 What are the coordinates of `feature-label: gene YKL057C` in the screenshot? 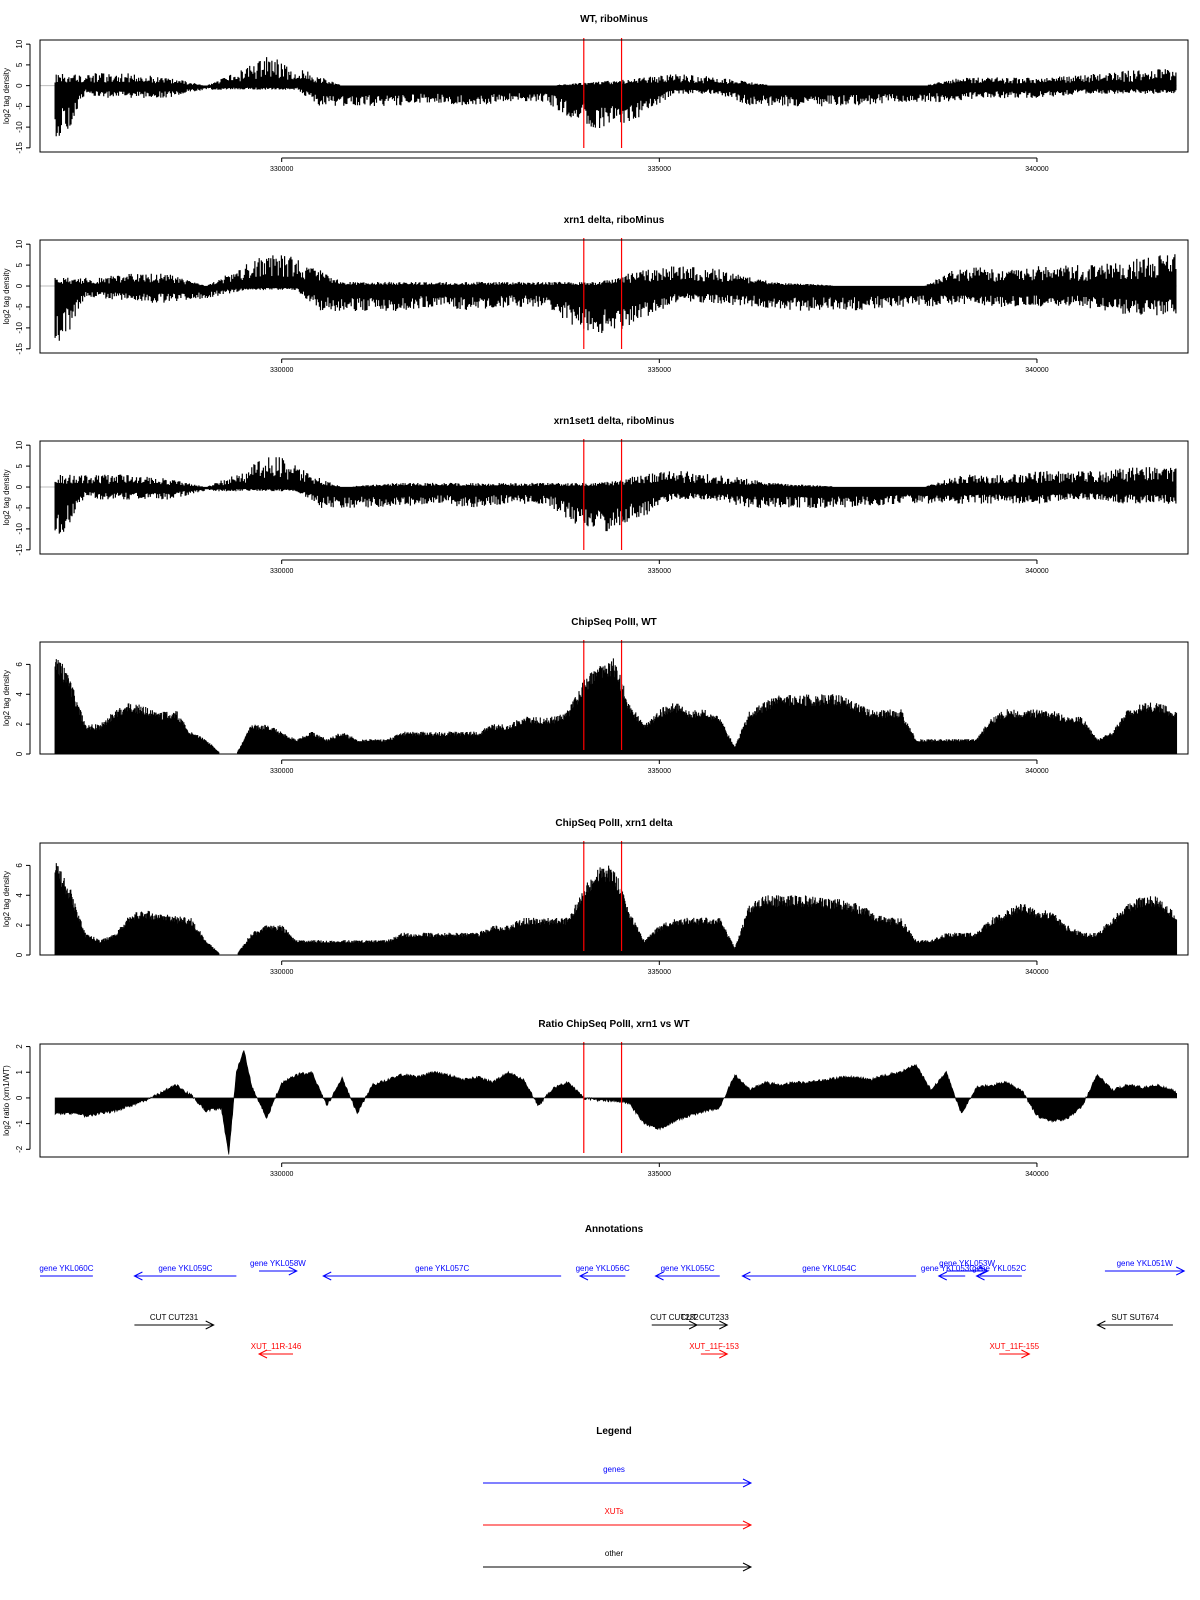 It's located at (442, 1268).